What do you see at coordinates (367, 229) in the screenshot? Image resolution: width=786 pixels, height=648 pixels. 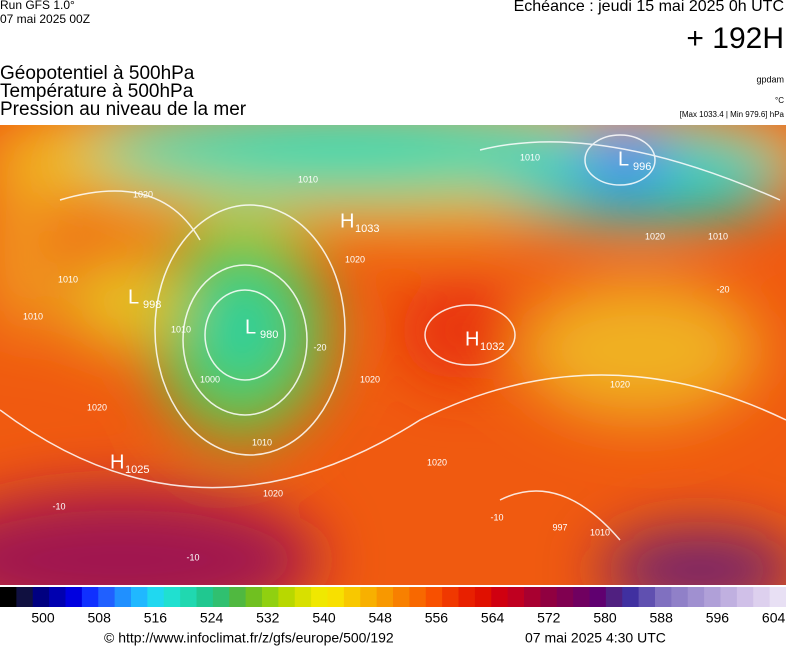 I see `system-value: 1033` at bounding box center [367, 229].